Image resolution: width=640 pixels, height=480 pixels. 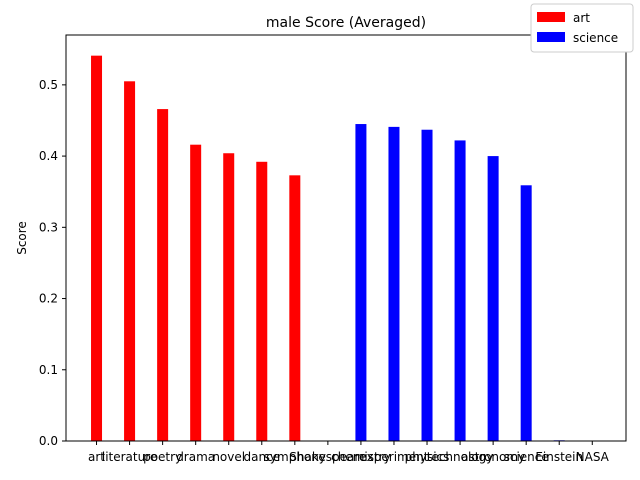 I want to click on x-tick-label-NASA: NASA, so click(x=593, y=457).